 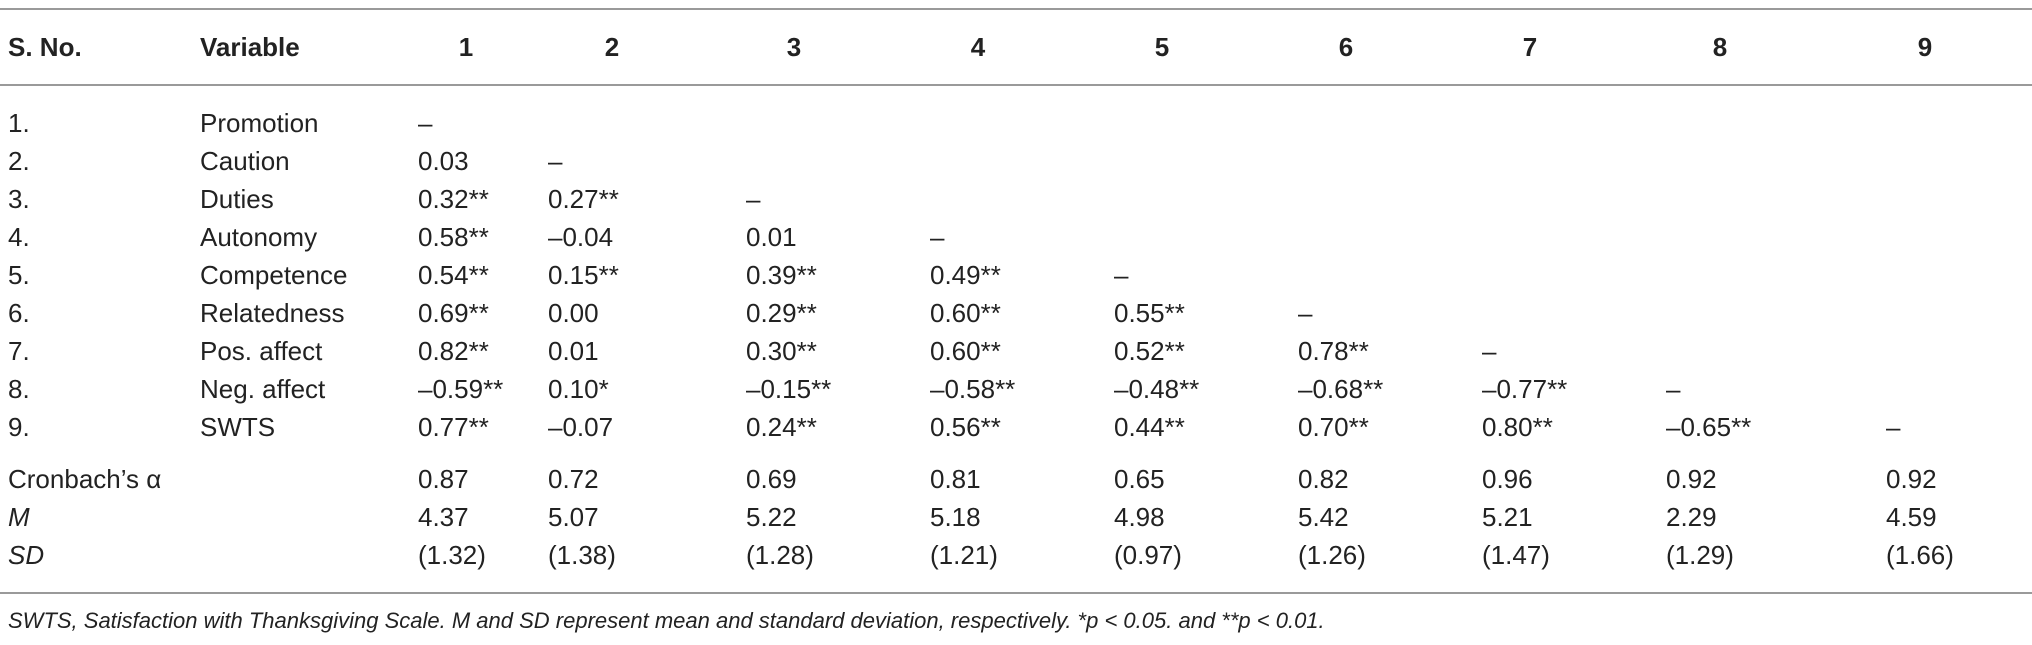 What do you see at coordinates (1139, 478) in the screenshot?
I see `stat-cell: 0.65` at bounding box center [1139, 478].